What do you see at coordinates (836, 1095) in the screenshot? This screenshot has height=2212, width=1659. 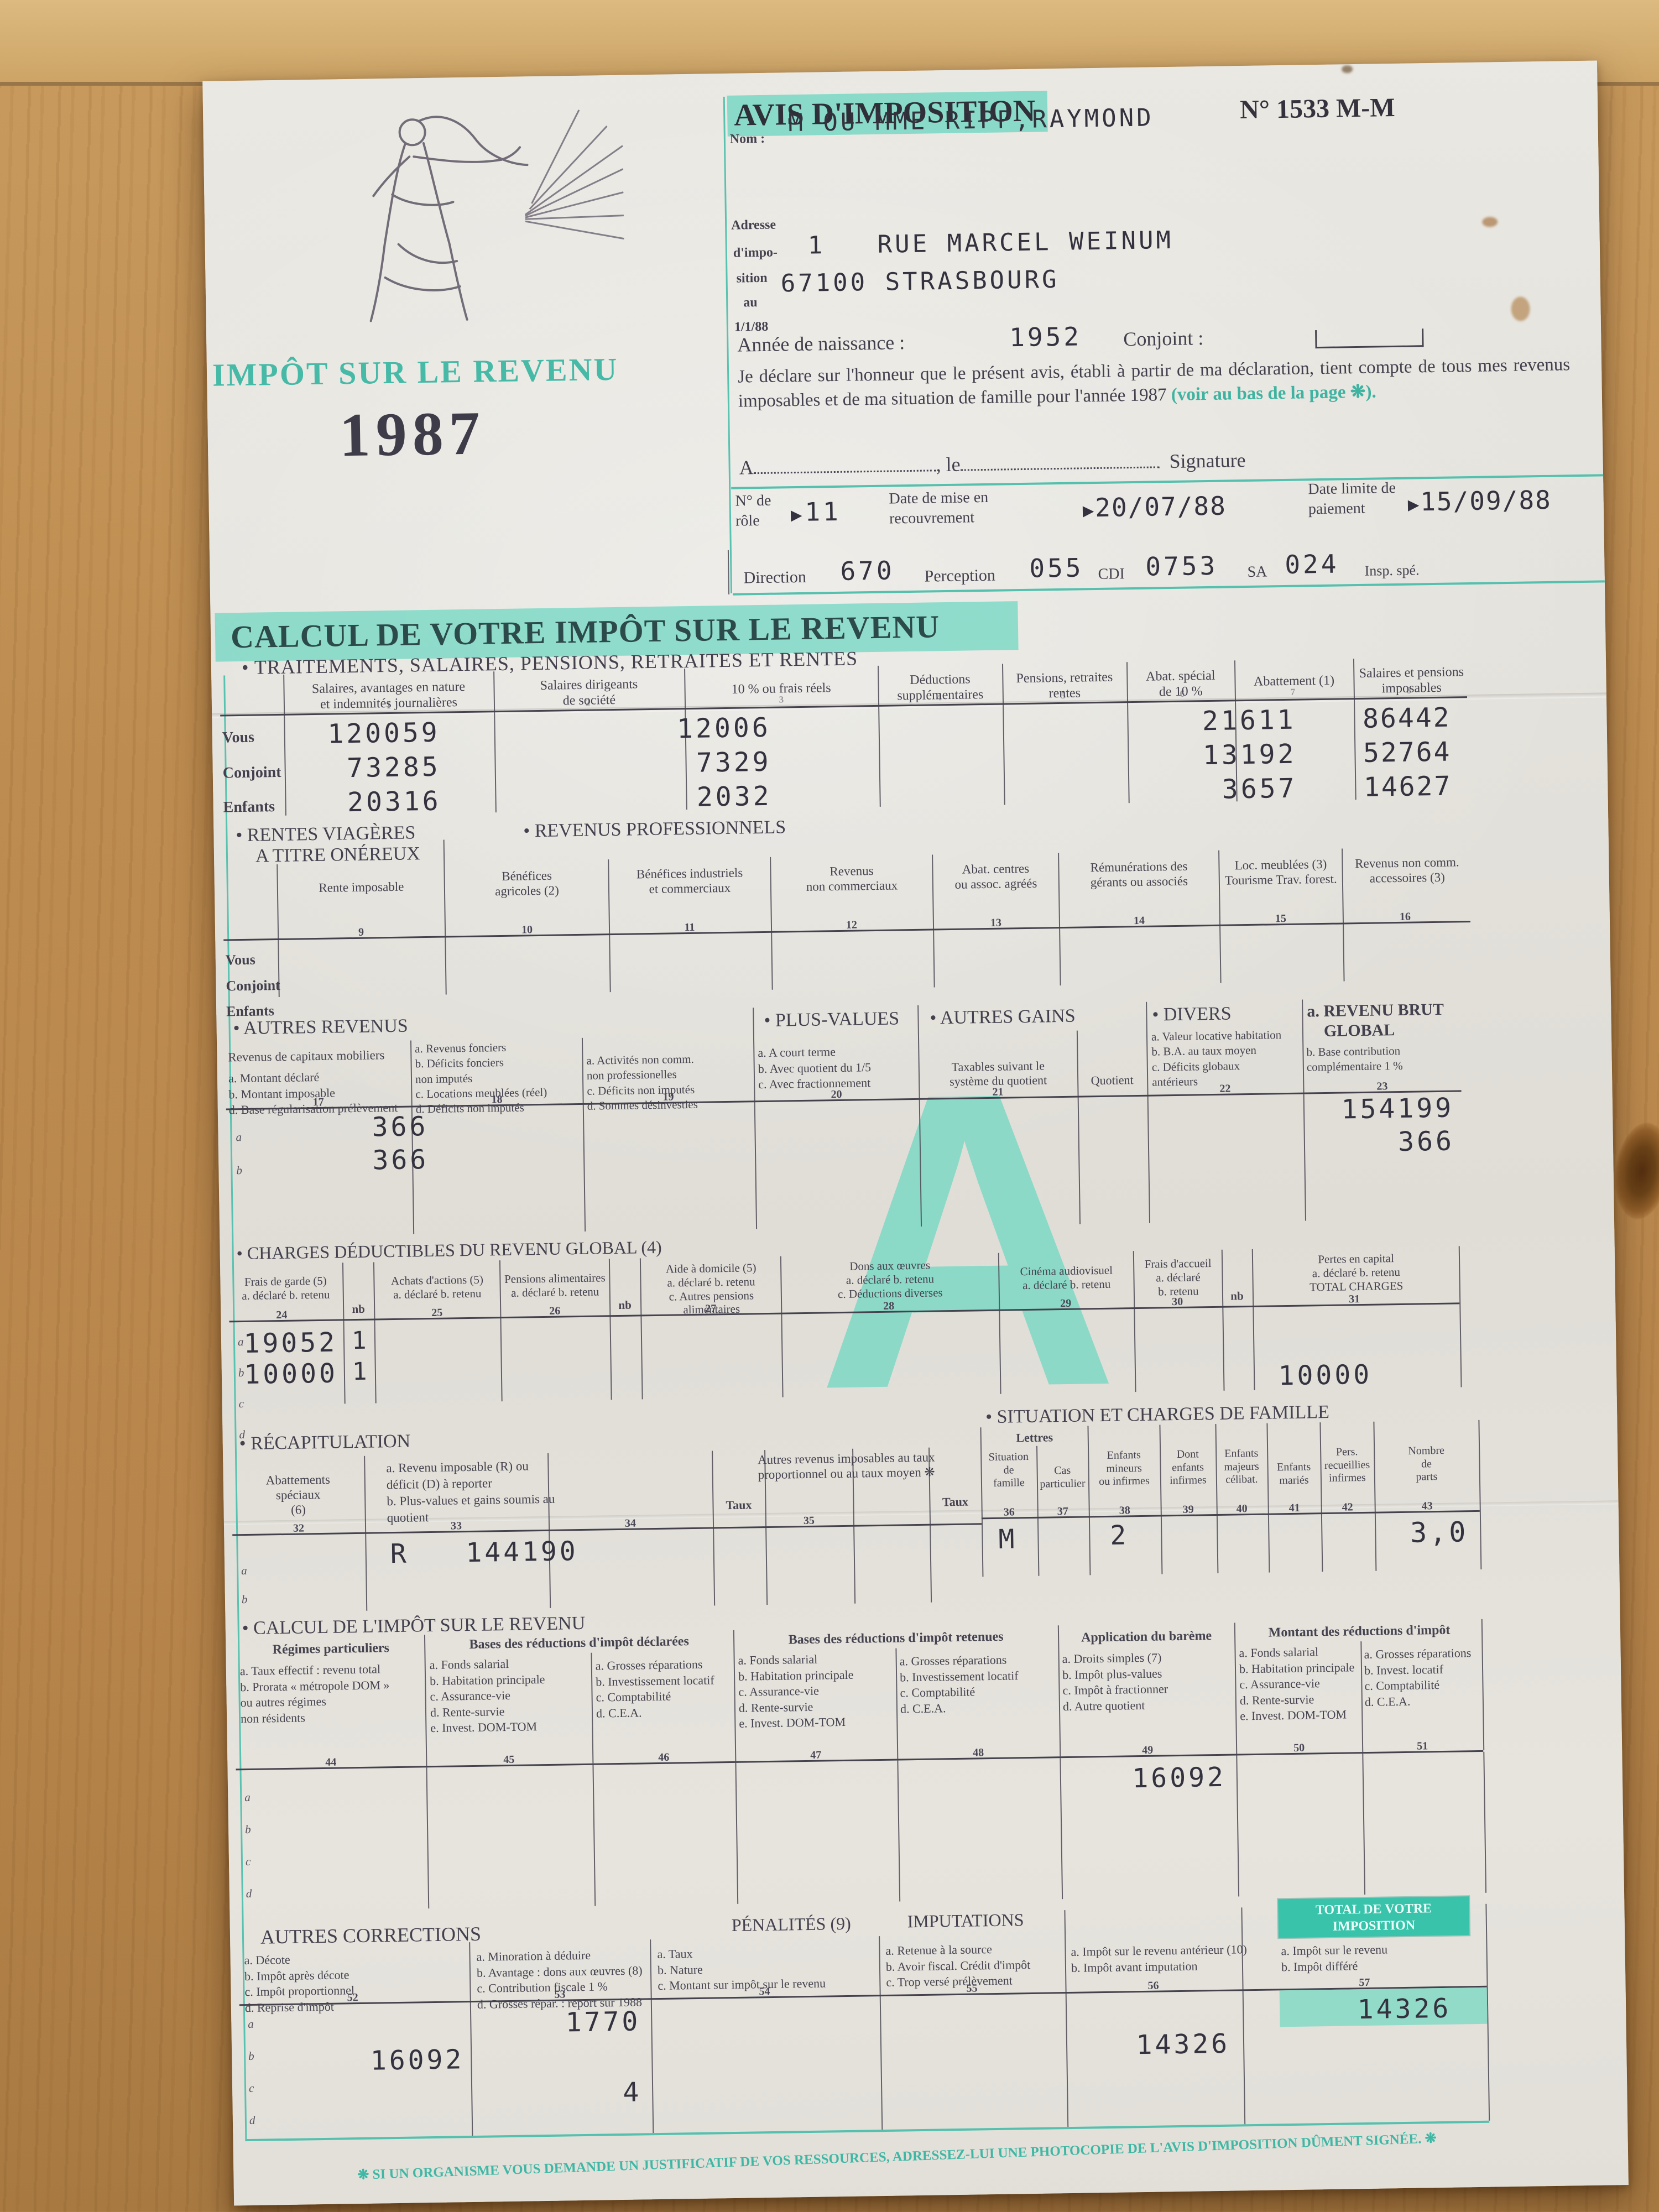 I see `t3-col-number: 20` at bounding box center [836, 1095].